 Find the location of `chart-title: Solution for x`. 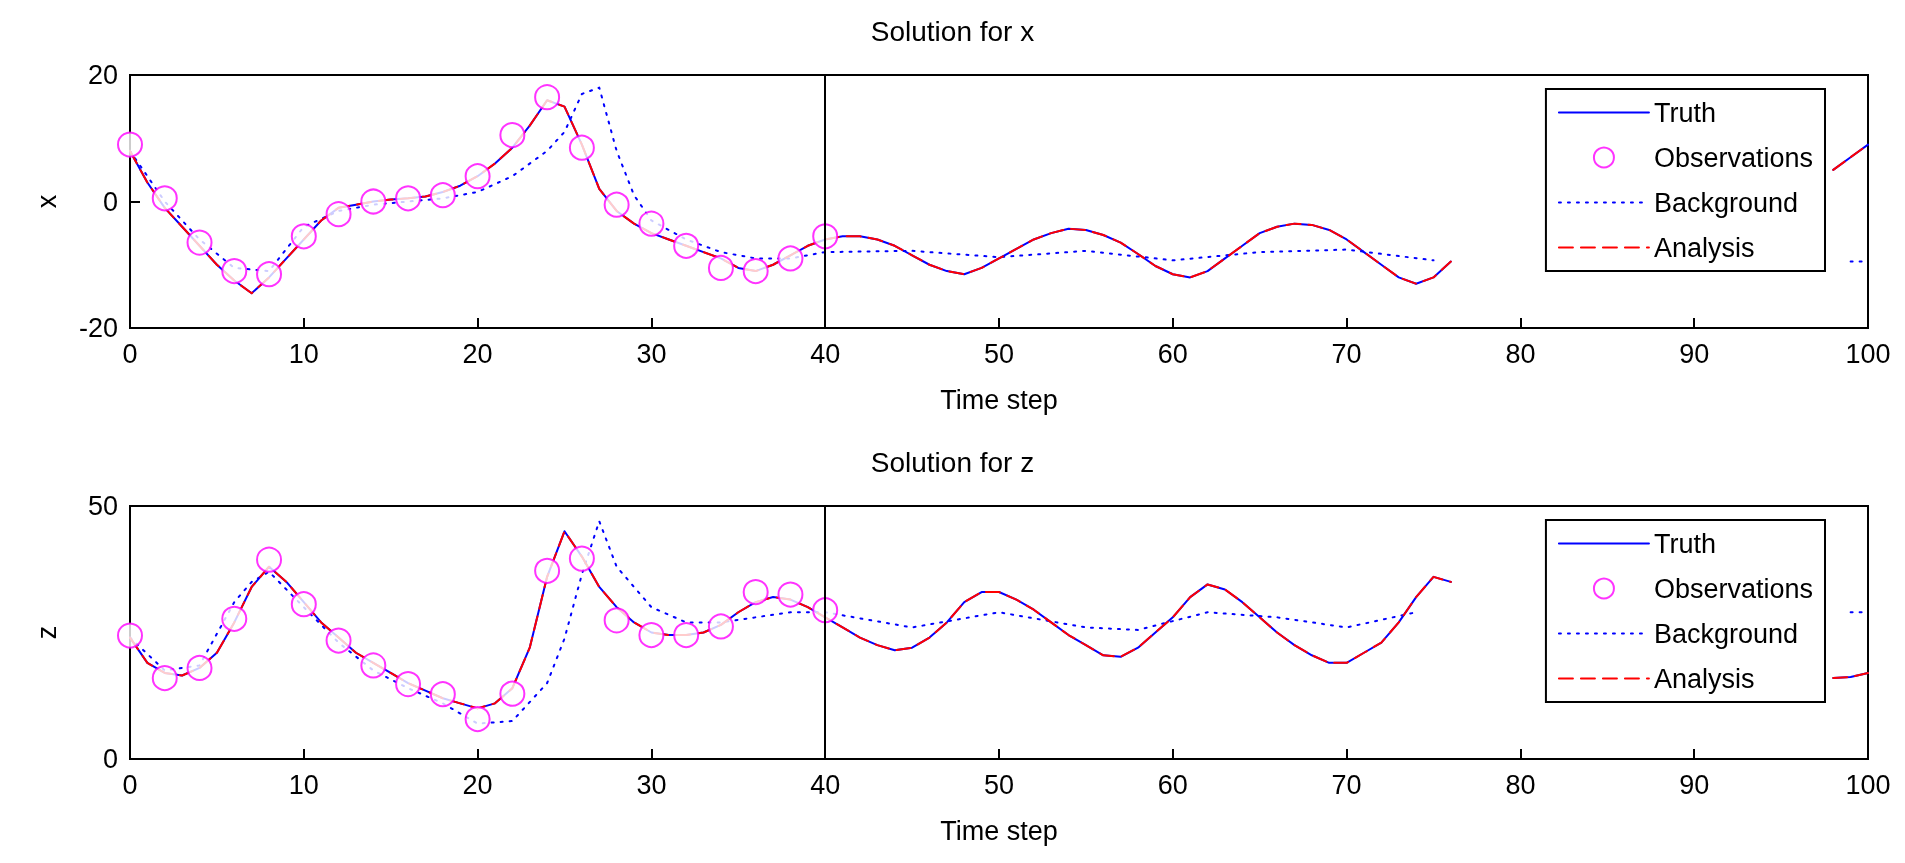

chart-title: Solution for x is located at coordinates (952, 31).